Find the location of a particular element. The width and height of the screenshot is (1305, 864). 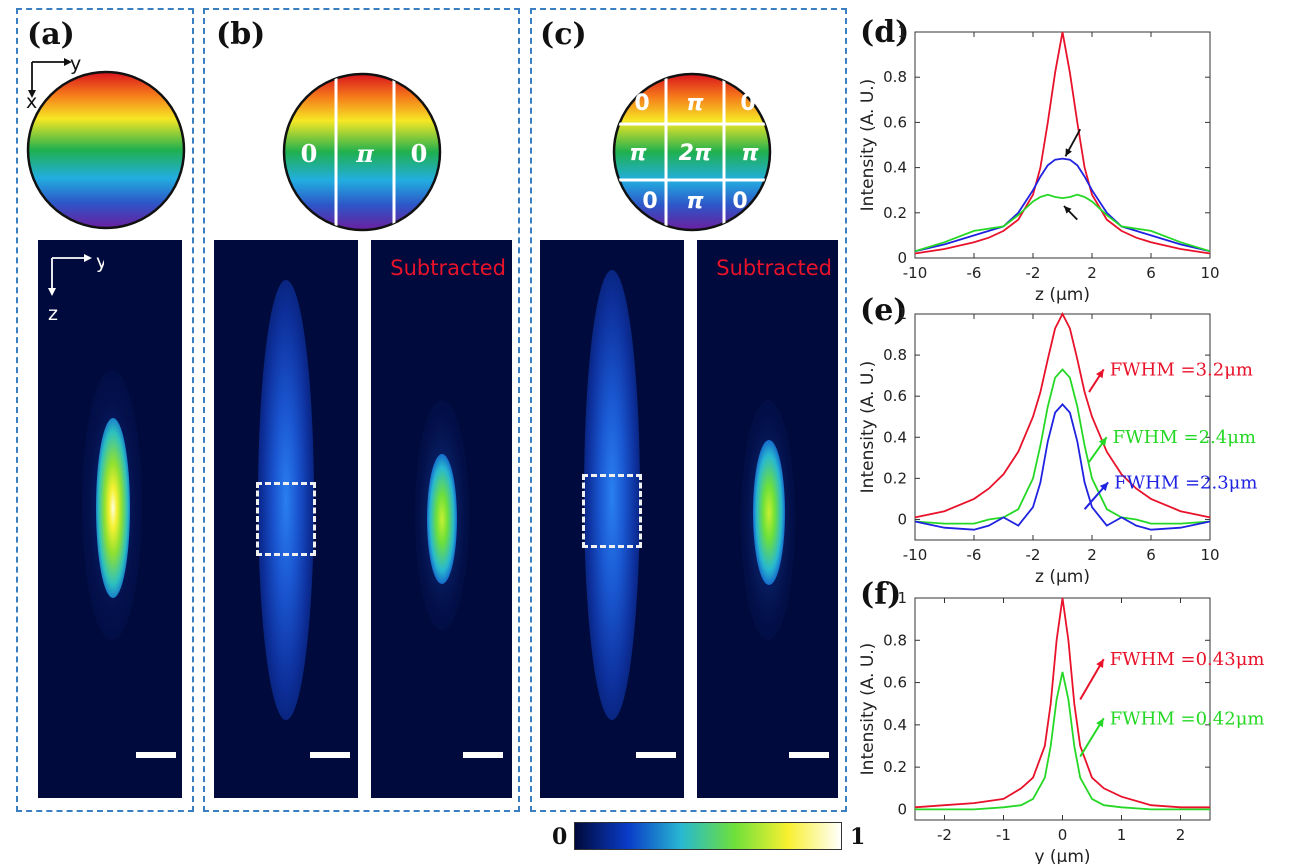

psf-spot-a is located at coordinates (113, 508).